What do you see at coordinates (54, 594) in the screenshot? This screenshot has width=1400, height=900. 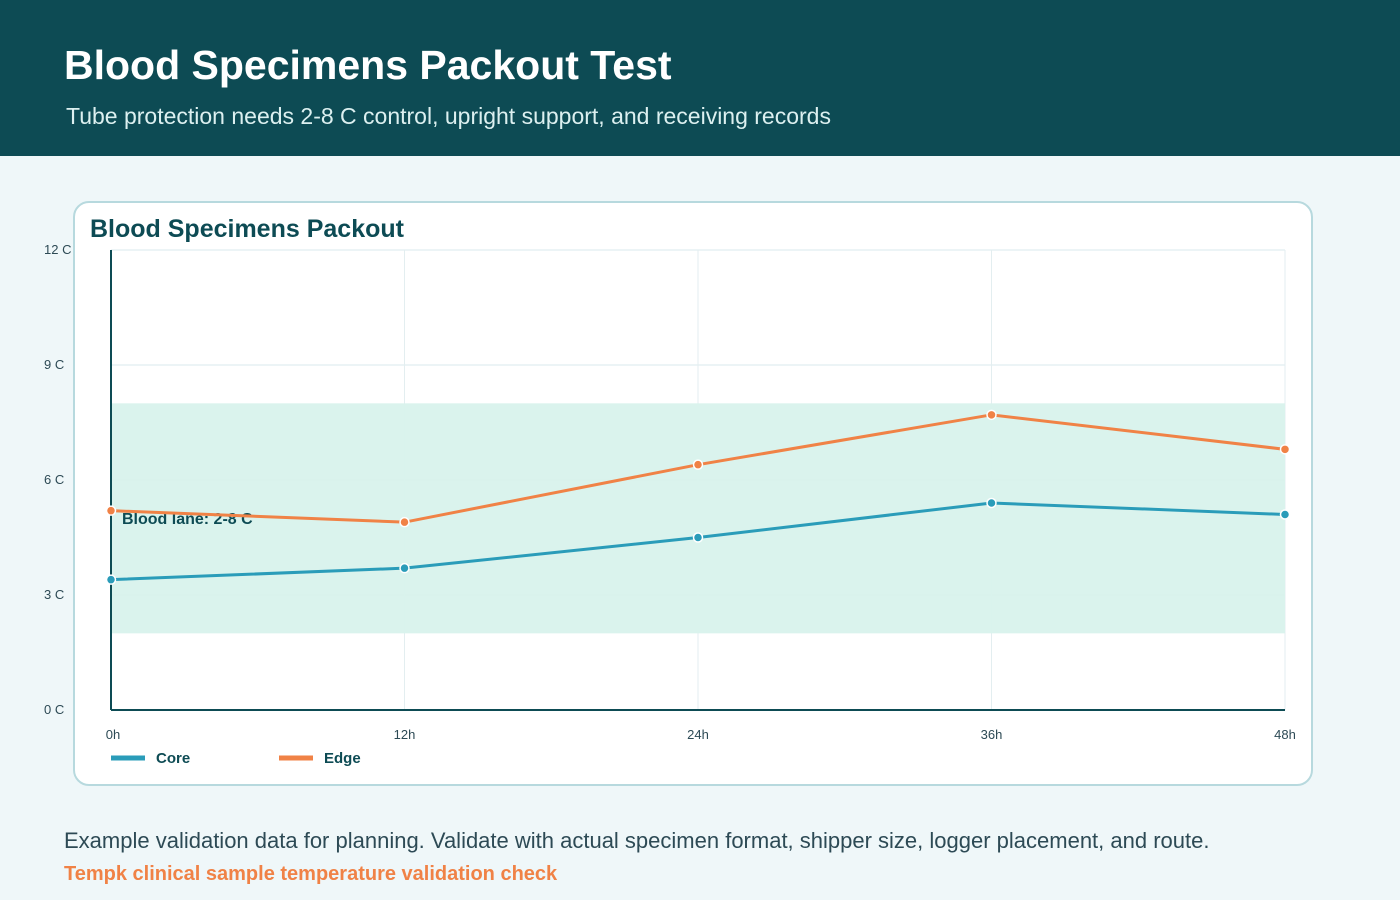 I see `y-tick-label: 3 C` at bounding box center [54, 594].